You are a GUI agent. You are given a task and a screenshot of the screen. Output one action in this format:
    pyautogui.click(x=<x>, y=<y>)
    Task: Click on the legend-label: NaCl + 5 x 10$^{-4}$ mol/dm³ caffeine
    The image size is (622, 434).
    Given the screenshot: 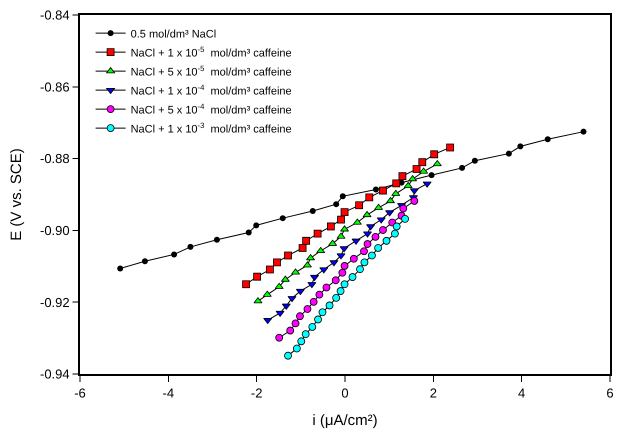 What is the action you would take?
    pyautogui.click(x=211, y=109)
    